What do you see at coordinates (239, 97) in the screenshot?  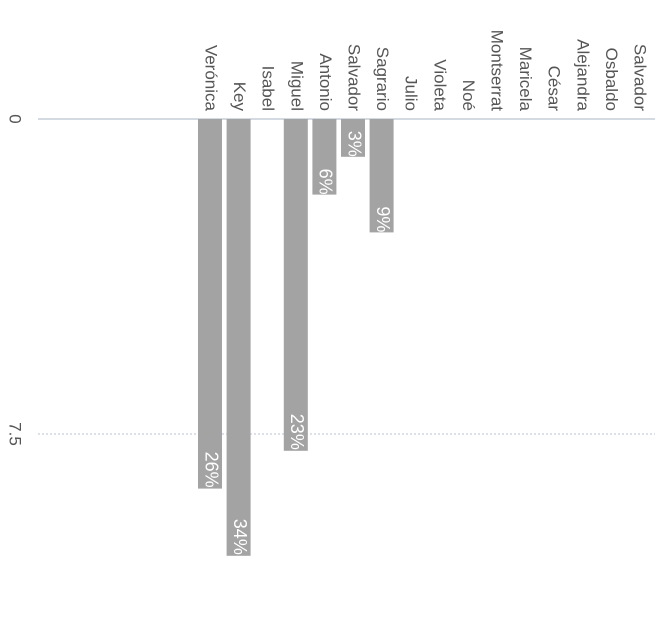 I see `category-label: Key` at bounding box center [239, 97].